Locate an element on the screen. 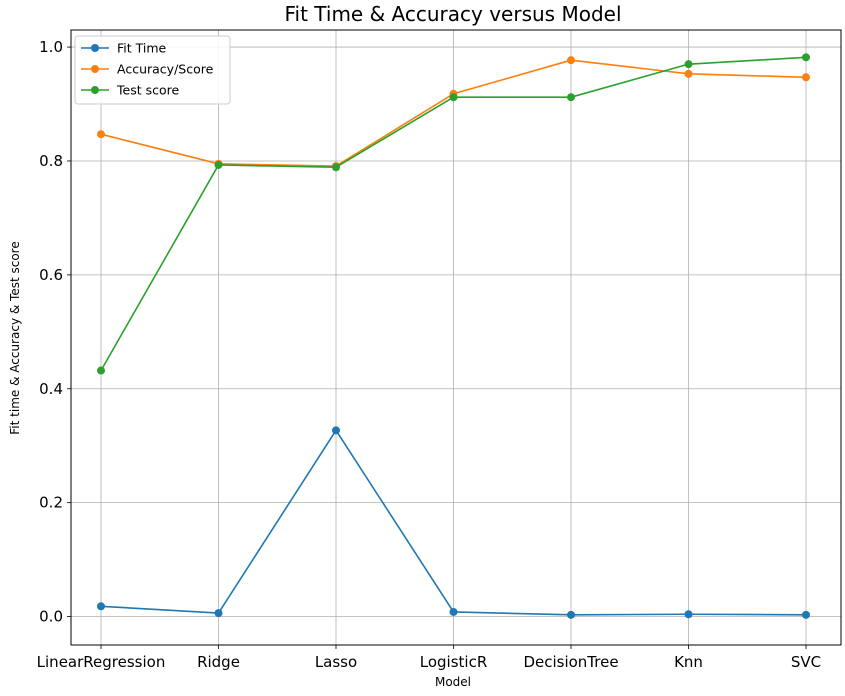 The width and height of the screenshot is (845, 696). x-tick-label: Knn is located at coordinates (688, 662).